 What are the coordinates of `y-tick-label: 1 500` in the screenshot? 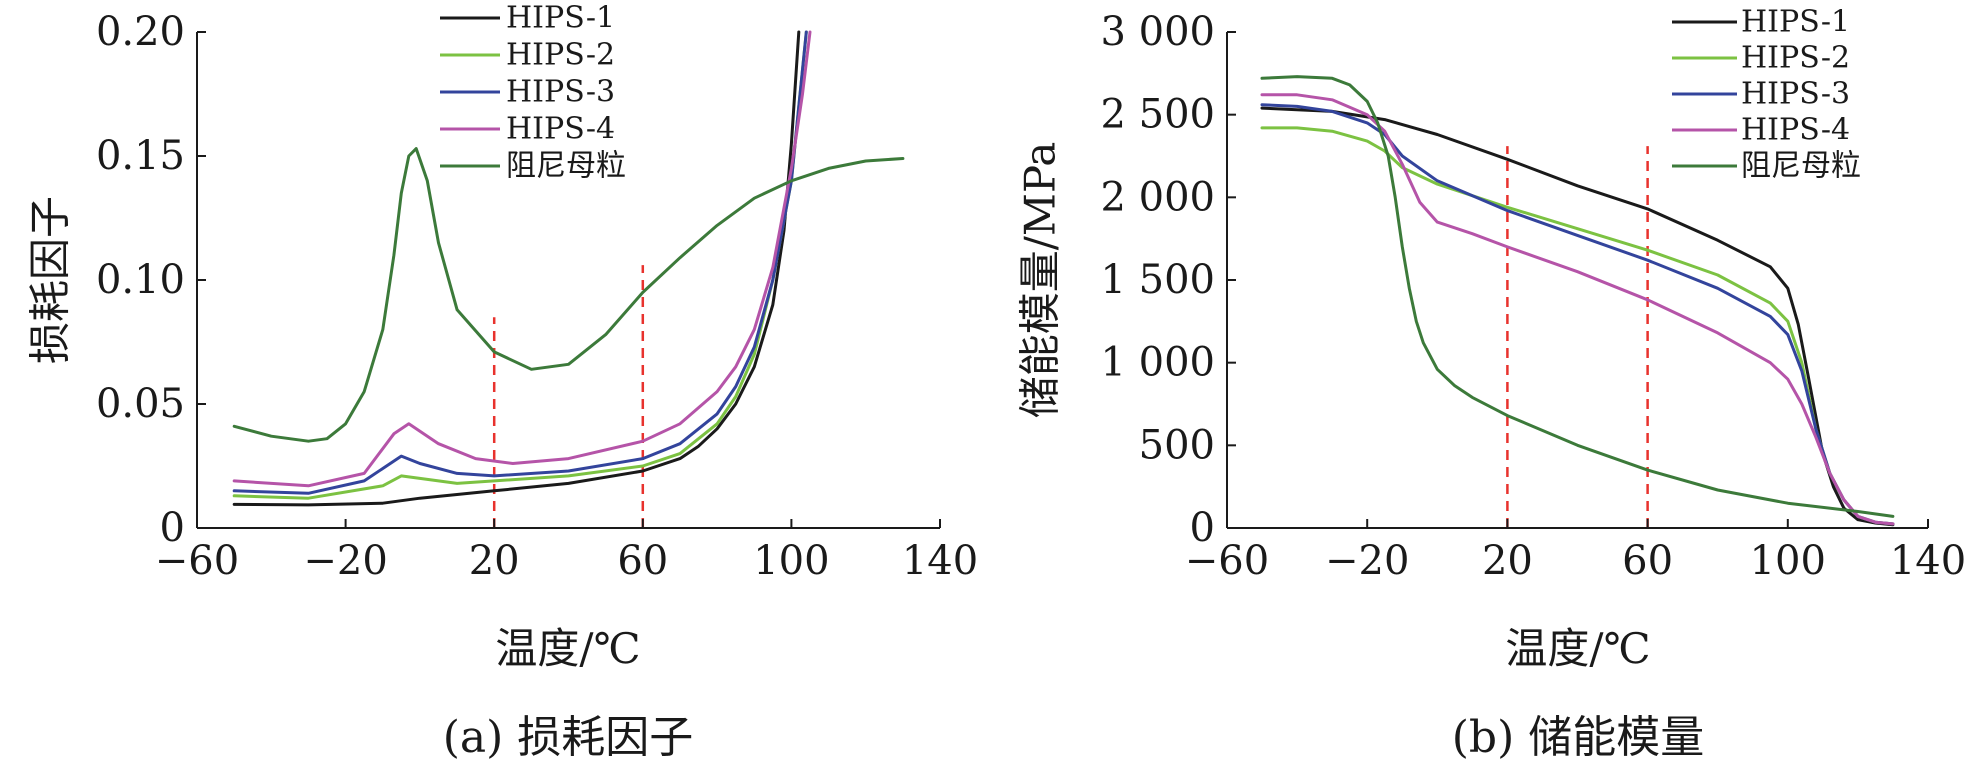 It's located at (1157, 280).